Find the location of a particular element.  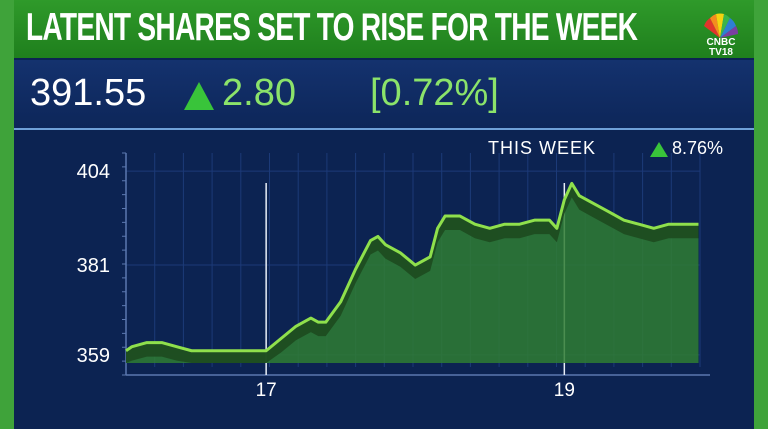

frame-border-left is located at coordinates (7, 214).